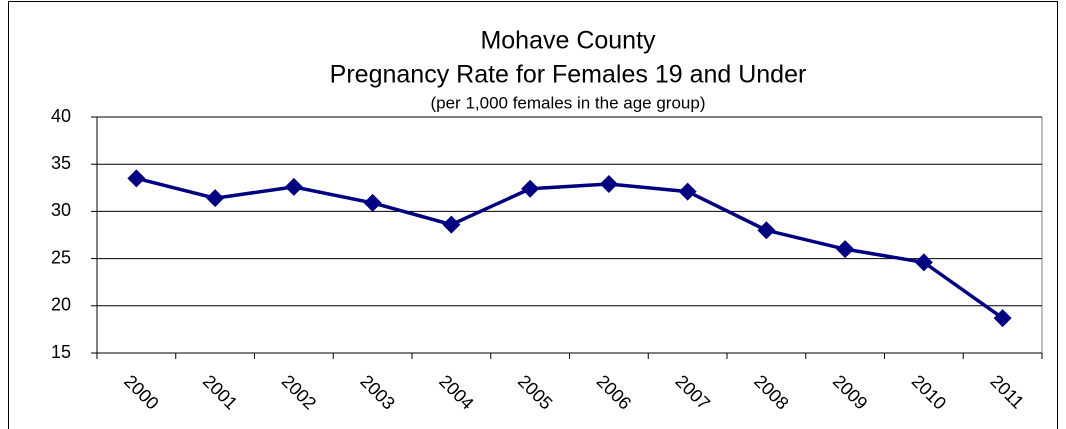  What do you see at coordinates (614, 392) in the screenshot?
I see `x-tick-label: 2006` at bounding box center [614, 392].